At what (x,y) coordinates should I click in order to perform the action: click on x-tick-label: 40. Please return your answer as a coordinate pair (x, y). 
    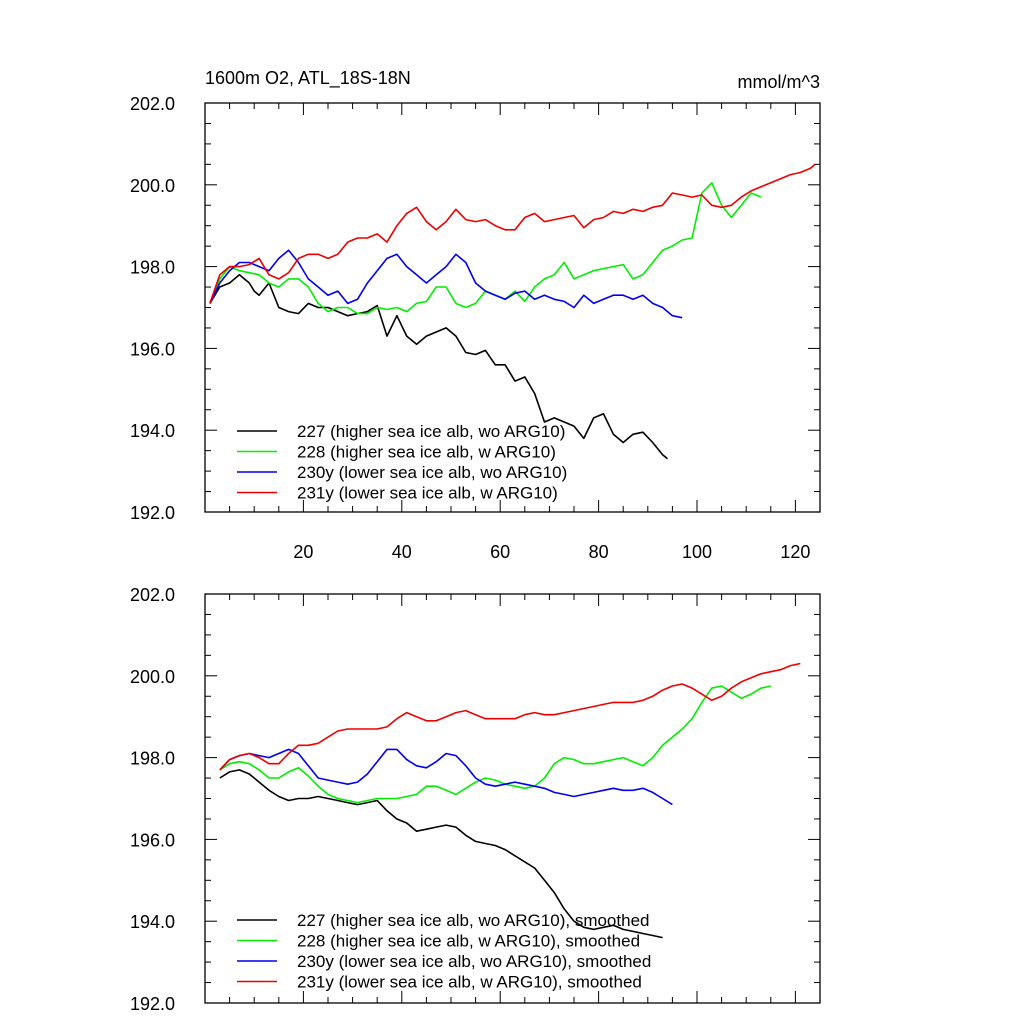
    Looking at the image, I should click on (402, 552).